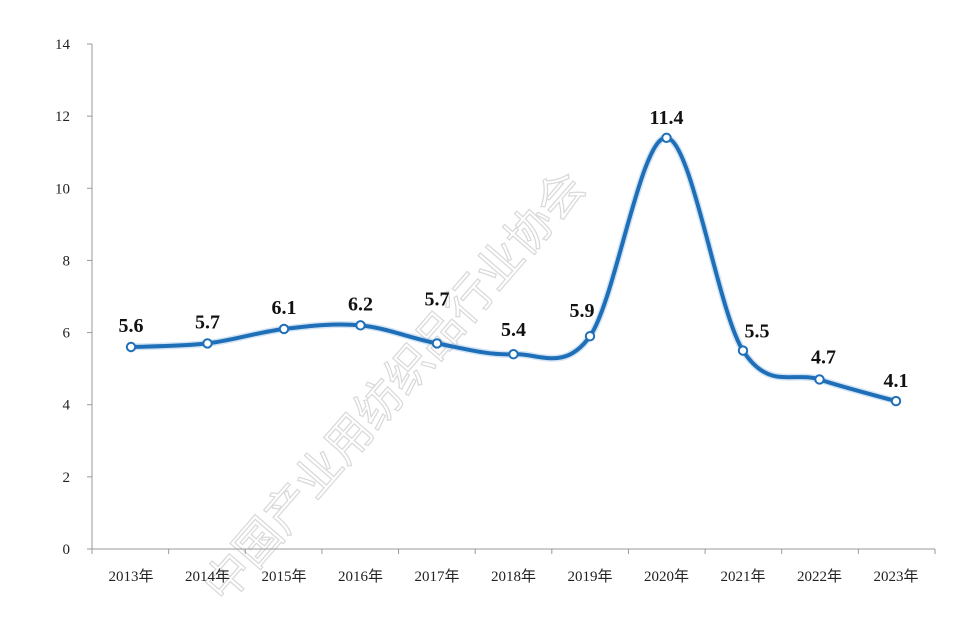 The width and height of the screenshot is (976, 623). What do you see at coordinates (513, 330) in the screenshot?
I see `data-label: 5.4` at bounding box center [513, 330].